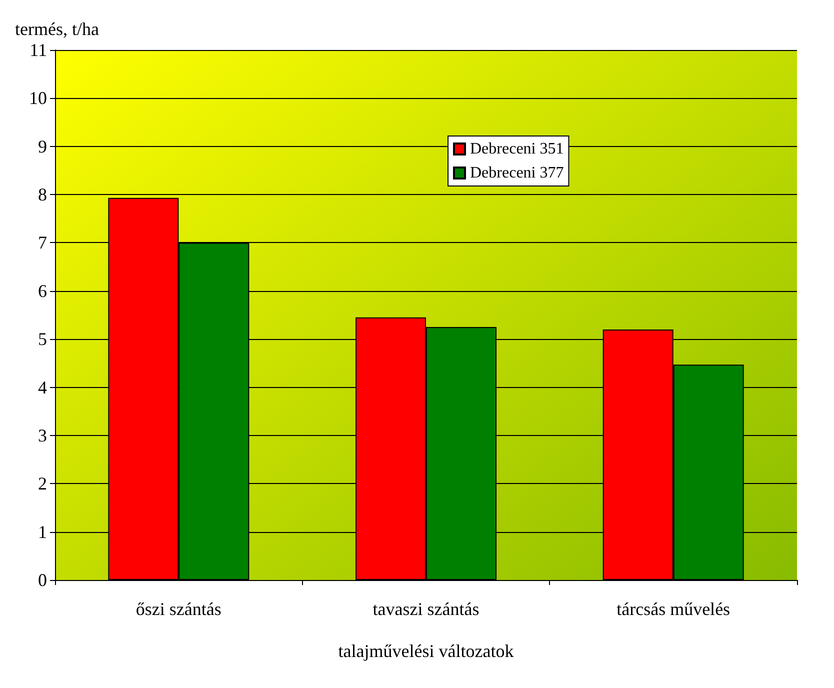 This screenshot has width=834, height=688. I want to click on x-tick-label: tavaszi szántás, so click(426, 609).